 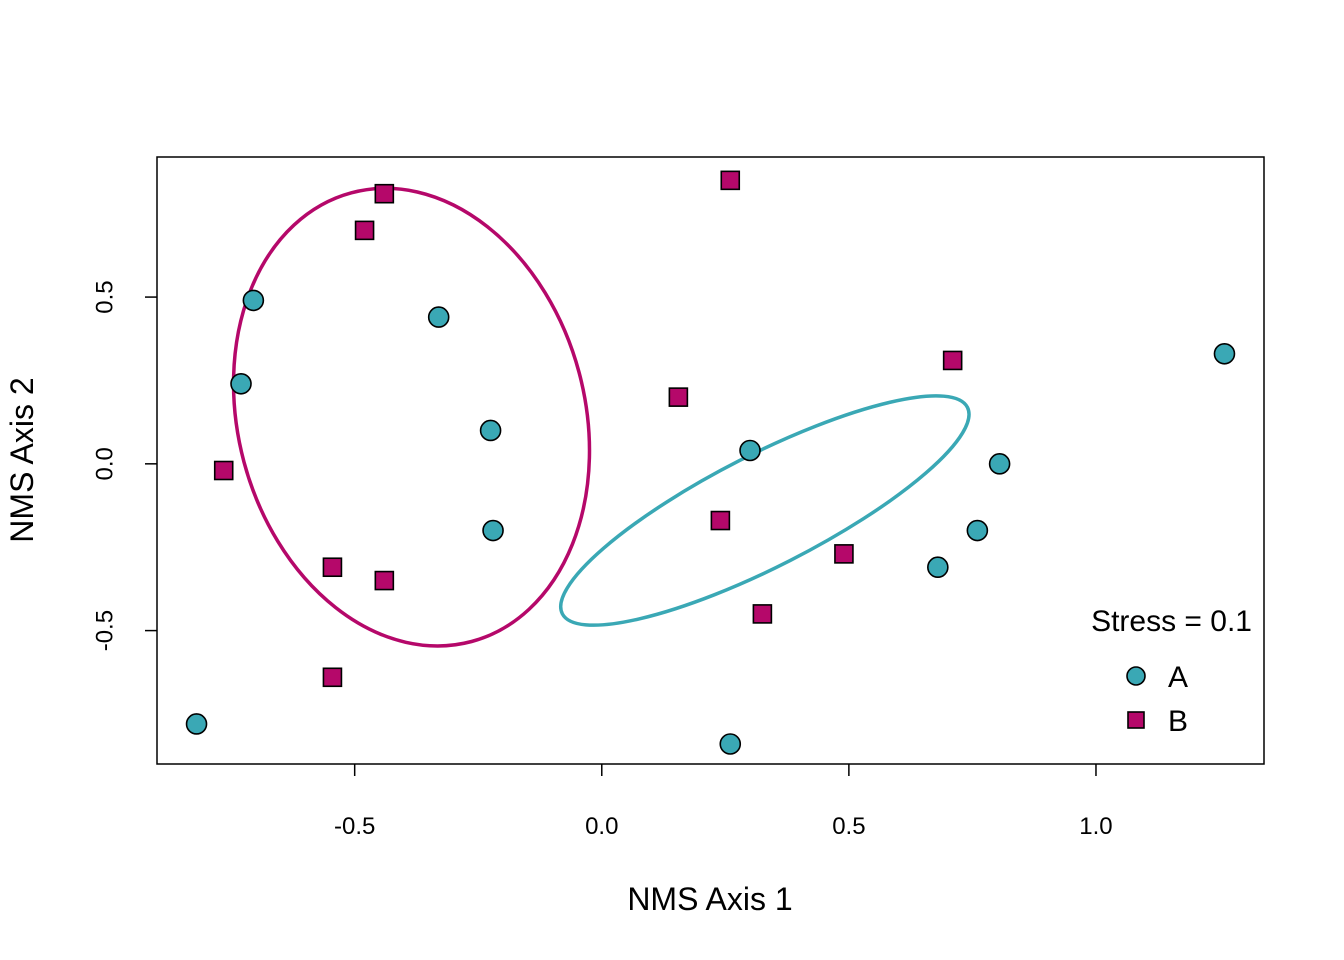 I want to click on y-tick-label: -0.5, so click(x=105, y=630).